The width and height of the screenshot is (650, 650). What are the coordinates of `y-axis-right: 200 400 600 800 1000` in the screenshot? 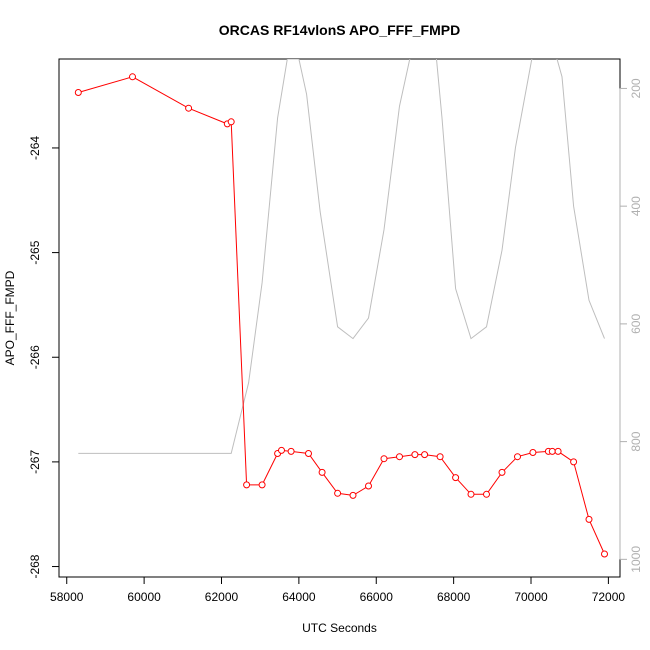 It's located at (631, 325).